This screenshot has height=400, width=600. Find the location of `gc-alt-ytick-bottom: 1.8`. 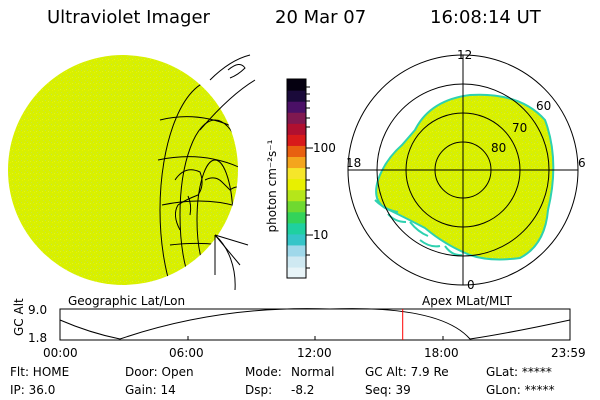

gc-alt-ytick-bottom: 1.8 is located at coordinates (38, 338).